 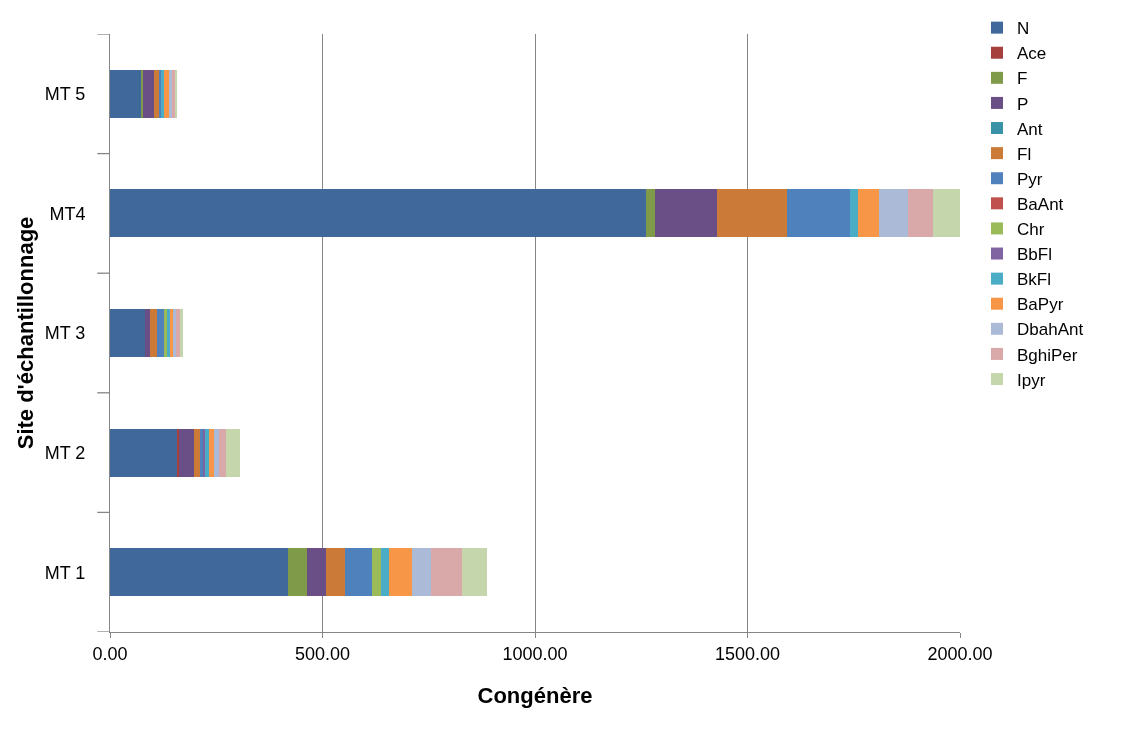 What do you see at coordinates (1031, 230) in the screenshot?
I see `legend-label: Chr` at bounding box center [1031, 230].